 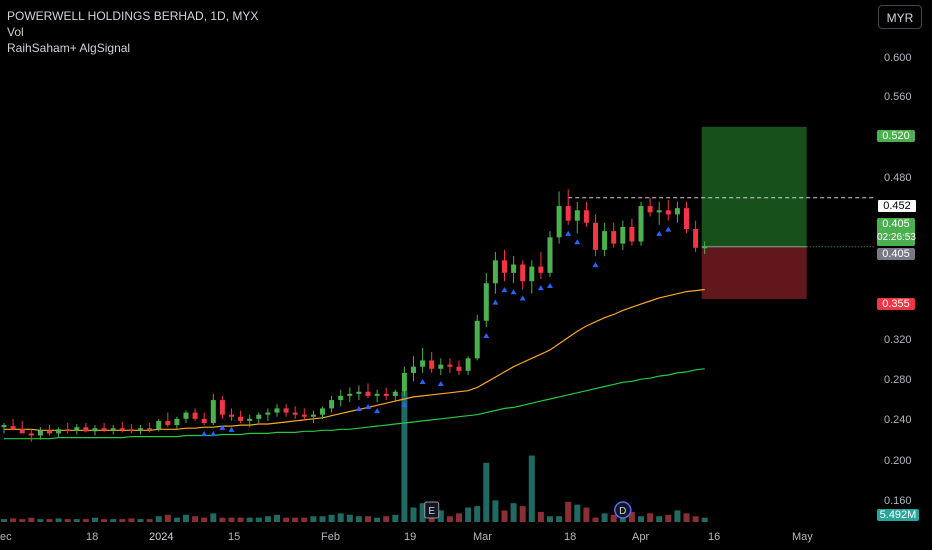 What do you see at coordinates (15, 32) in the screenshot?
I see `volume-indicator-label: Vol` at bounding box center [15, 32].